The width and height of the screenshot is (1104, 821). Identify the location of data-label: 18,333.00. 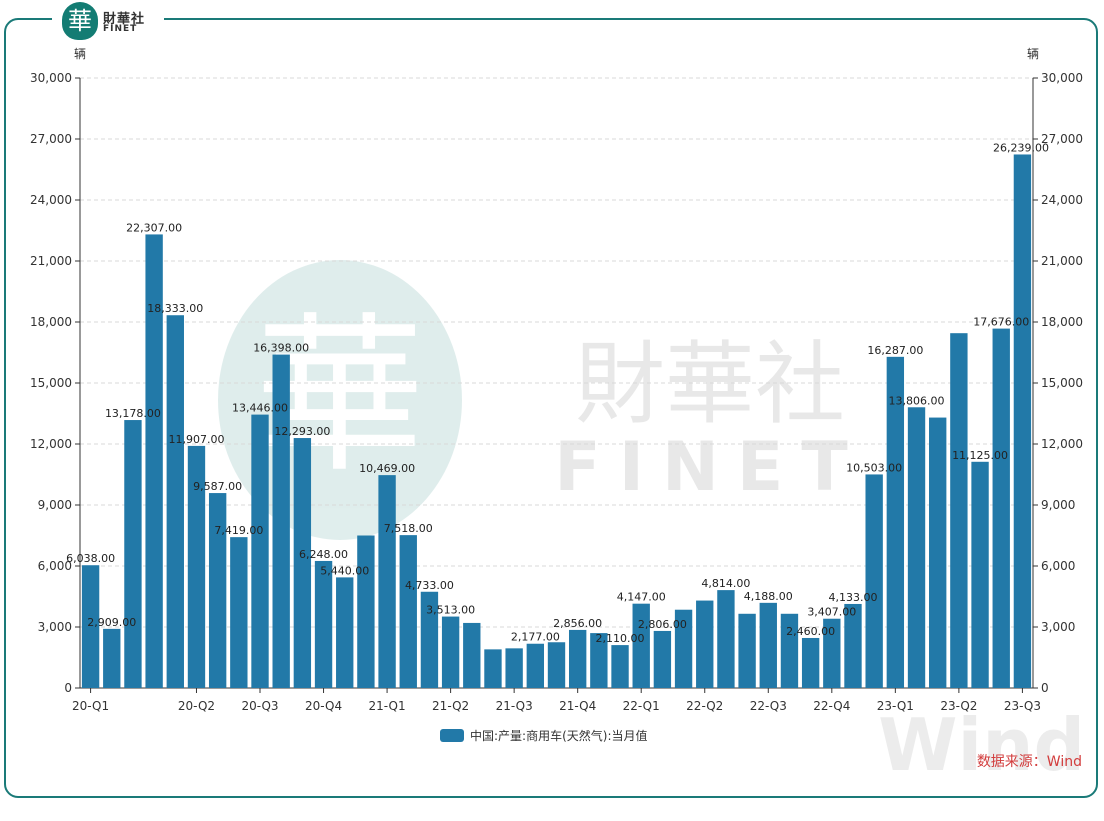
(175, 308).